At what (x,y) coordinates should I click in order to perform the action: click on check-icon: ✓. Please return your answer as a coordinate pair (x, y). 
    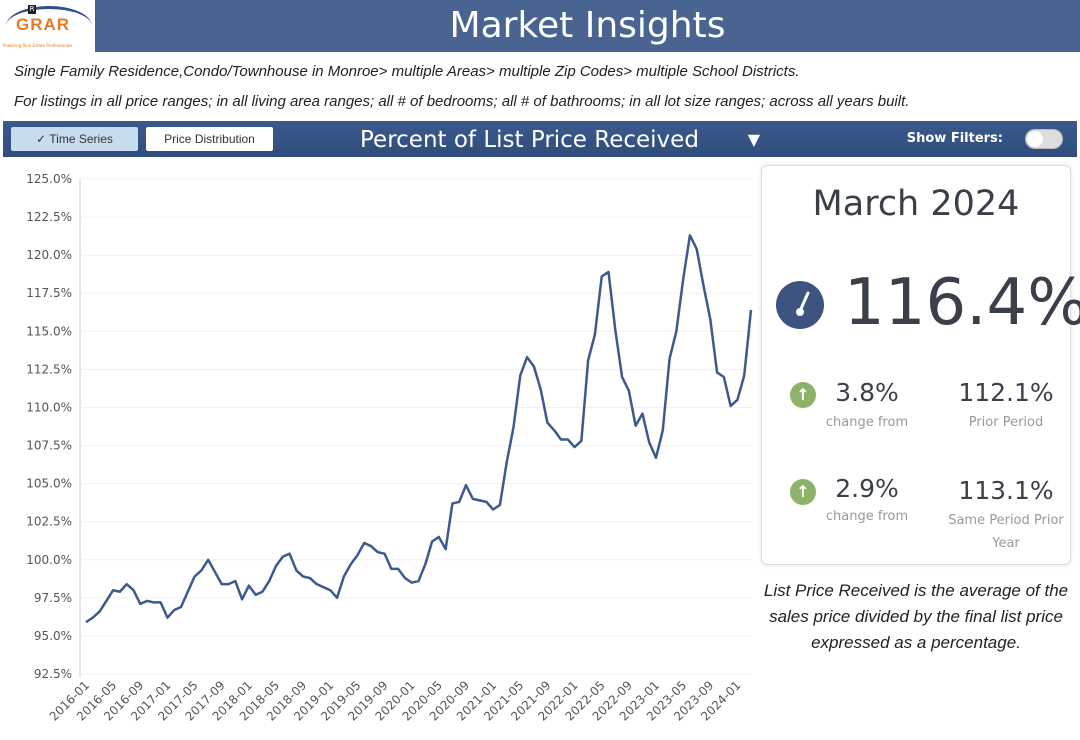
    Looking at the image, I should click on (43, 139).